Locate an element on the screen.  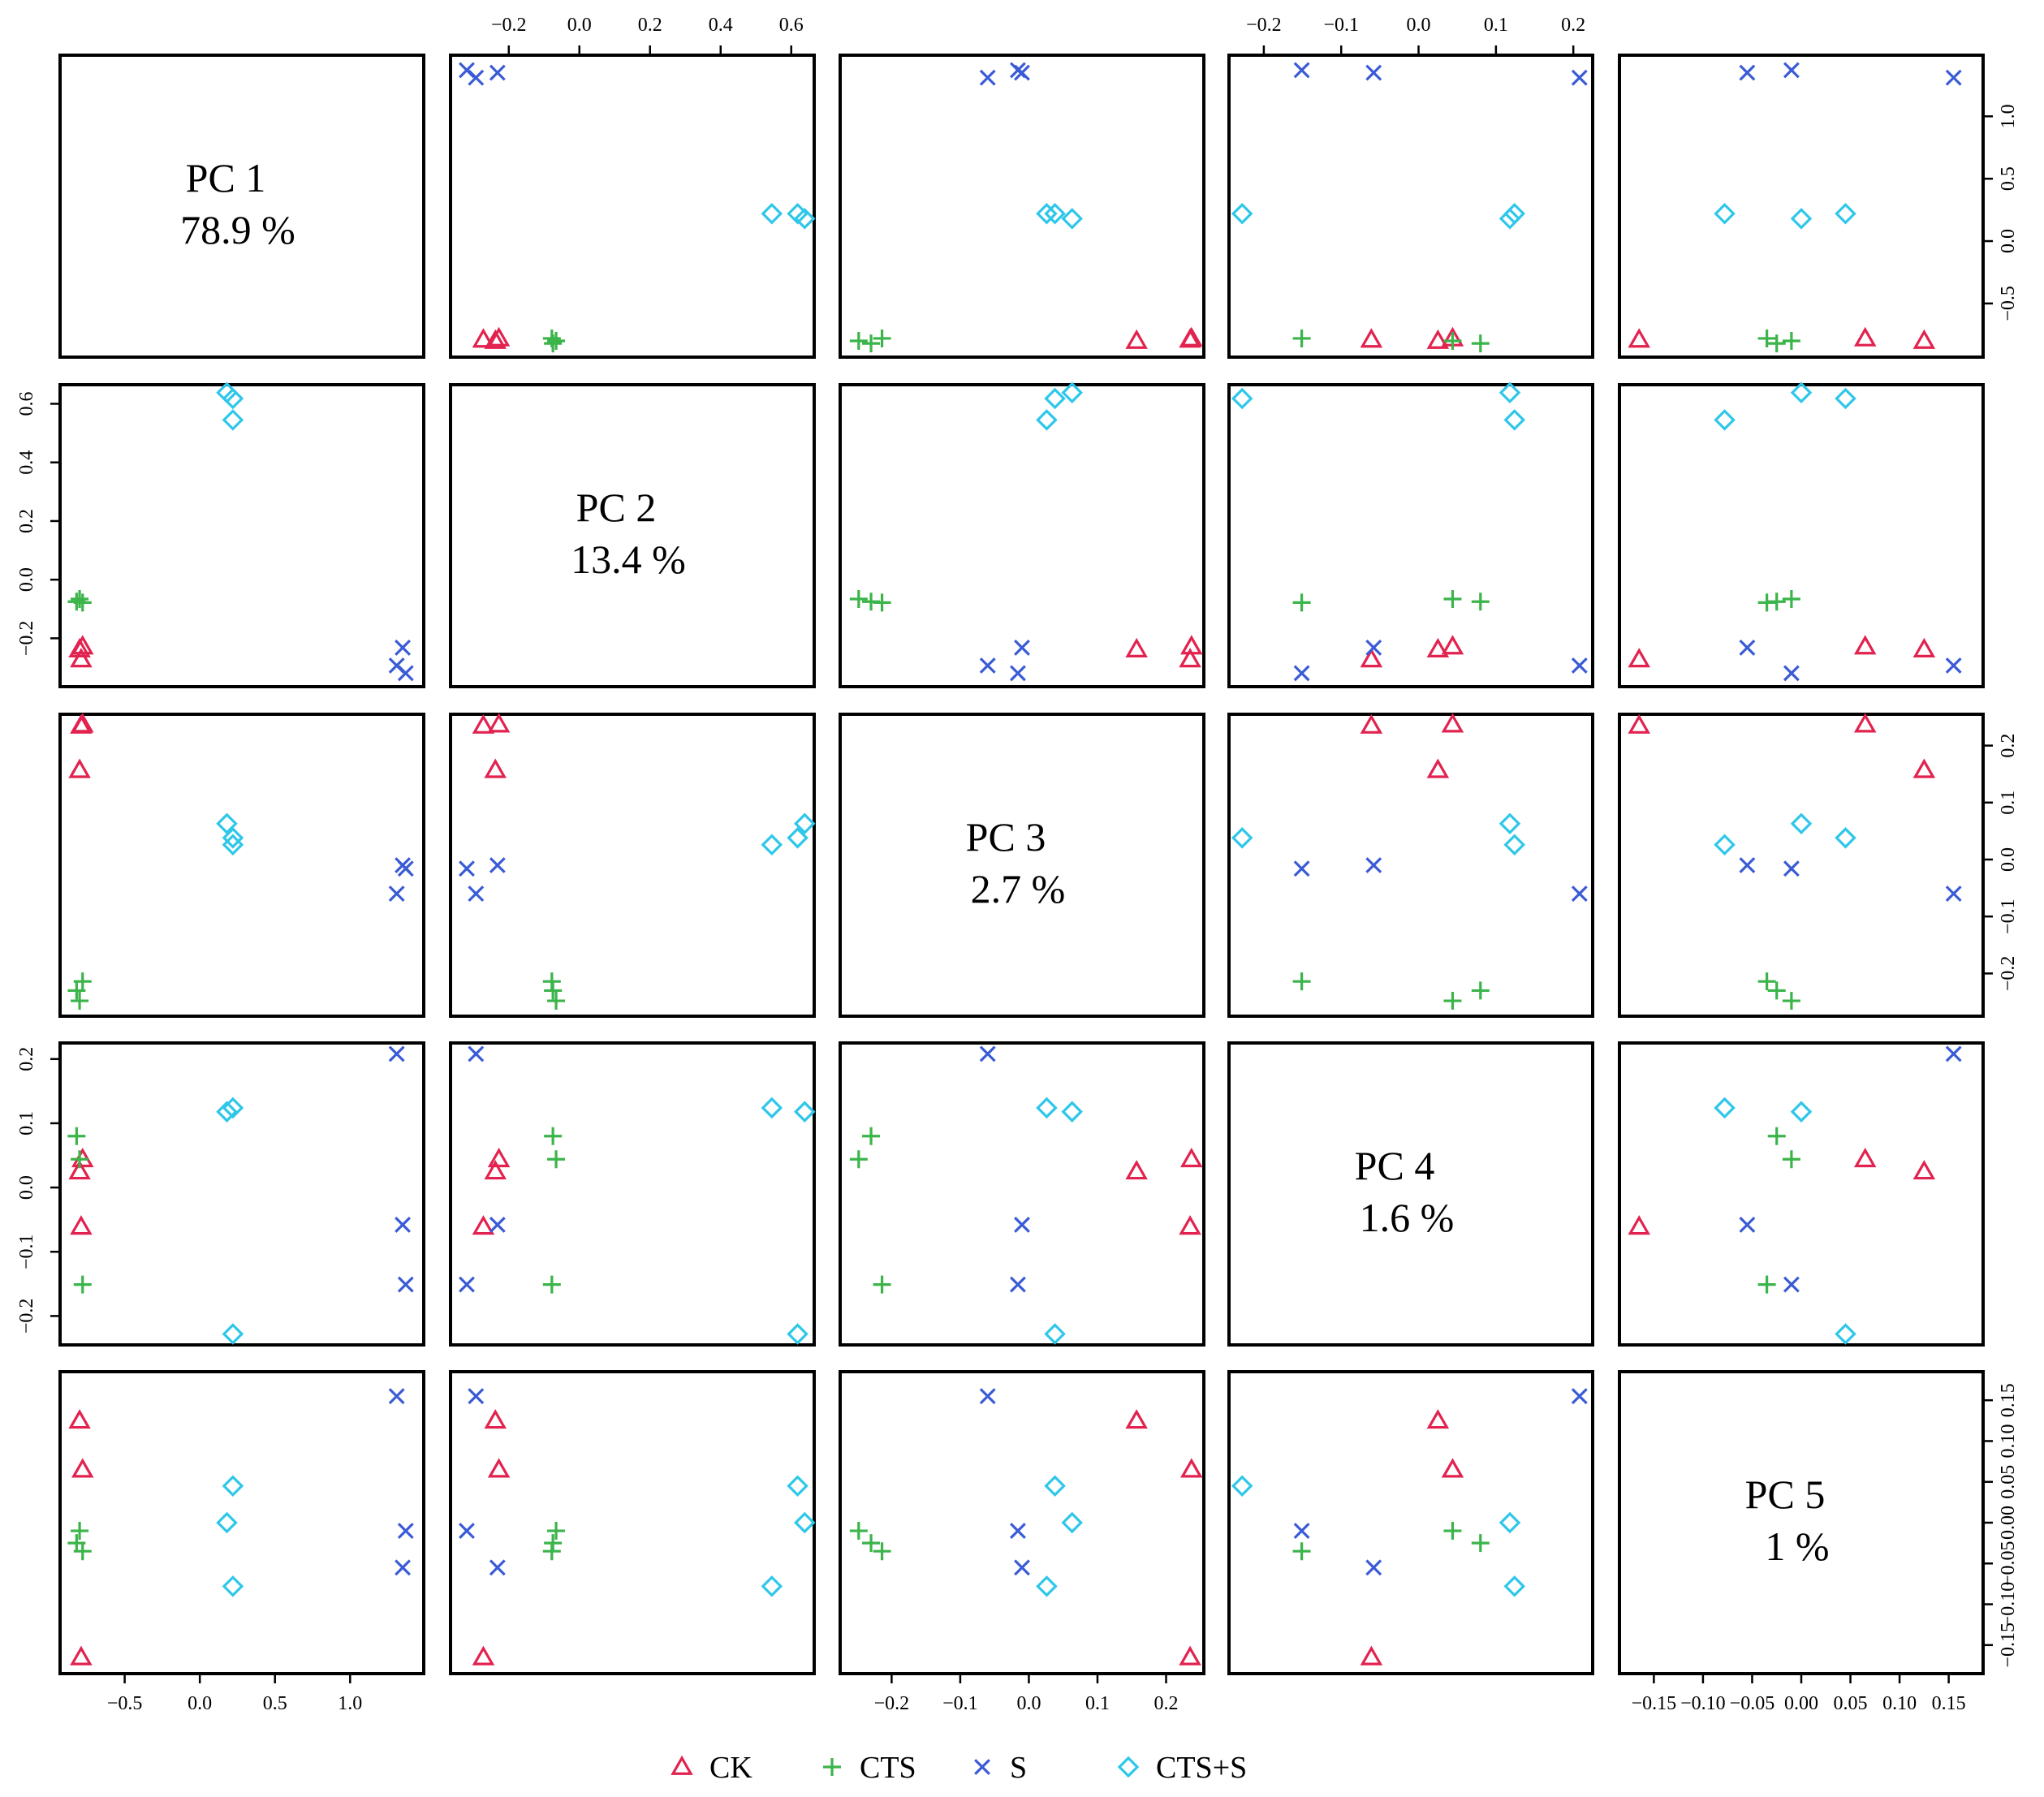
panel-pc2-vs-pc4 is located at coordinates (1410, 534).